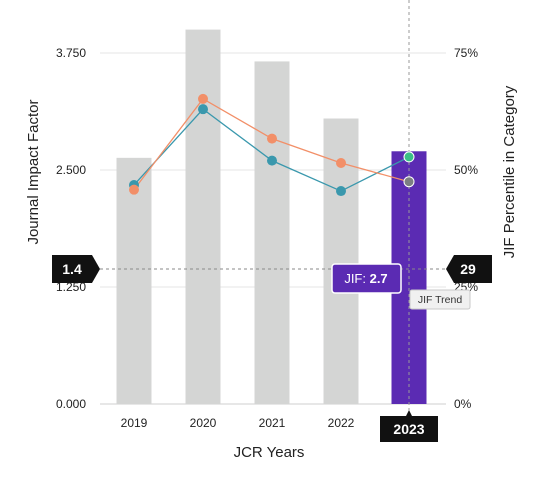 This screenshot has width=546, height=486. I want to click on y2-tick-label: 75%, so click(466, 53).